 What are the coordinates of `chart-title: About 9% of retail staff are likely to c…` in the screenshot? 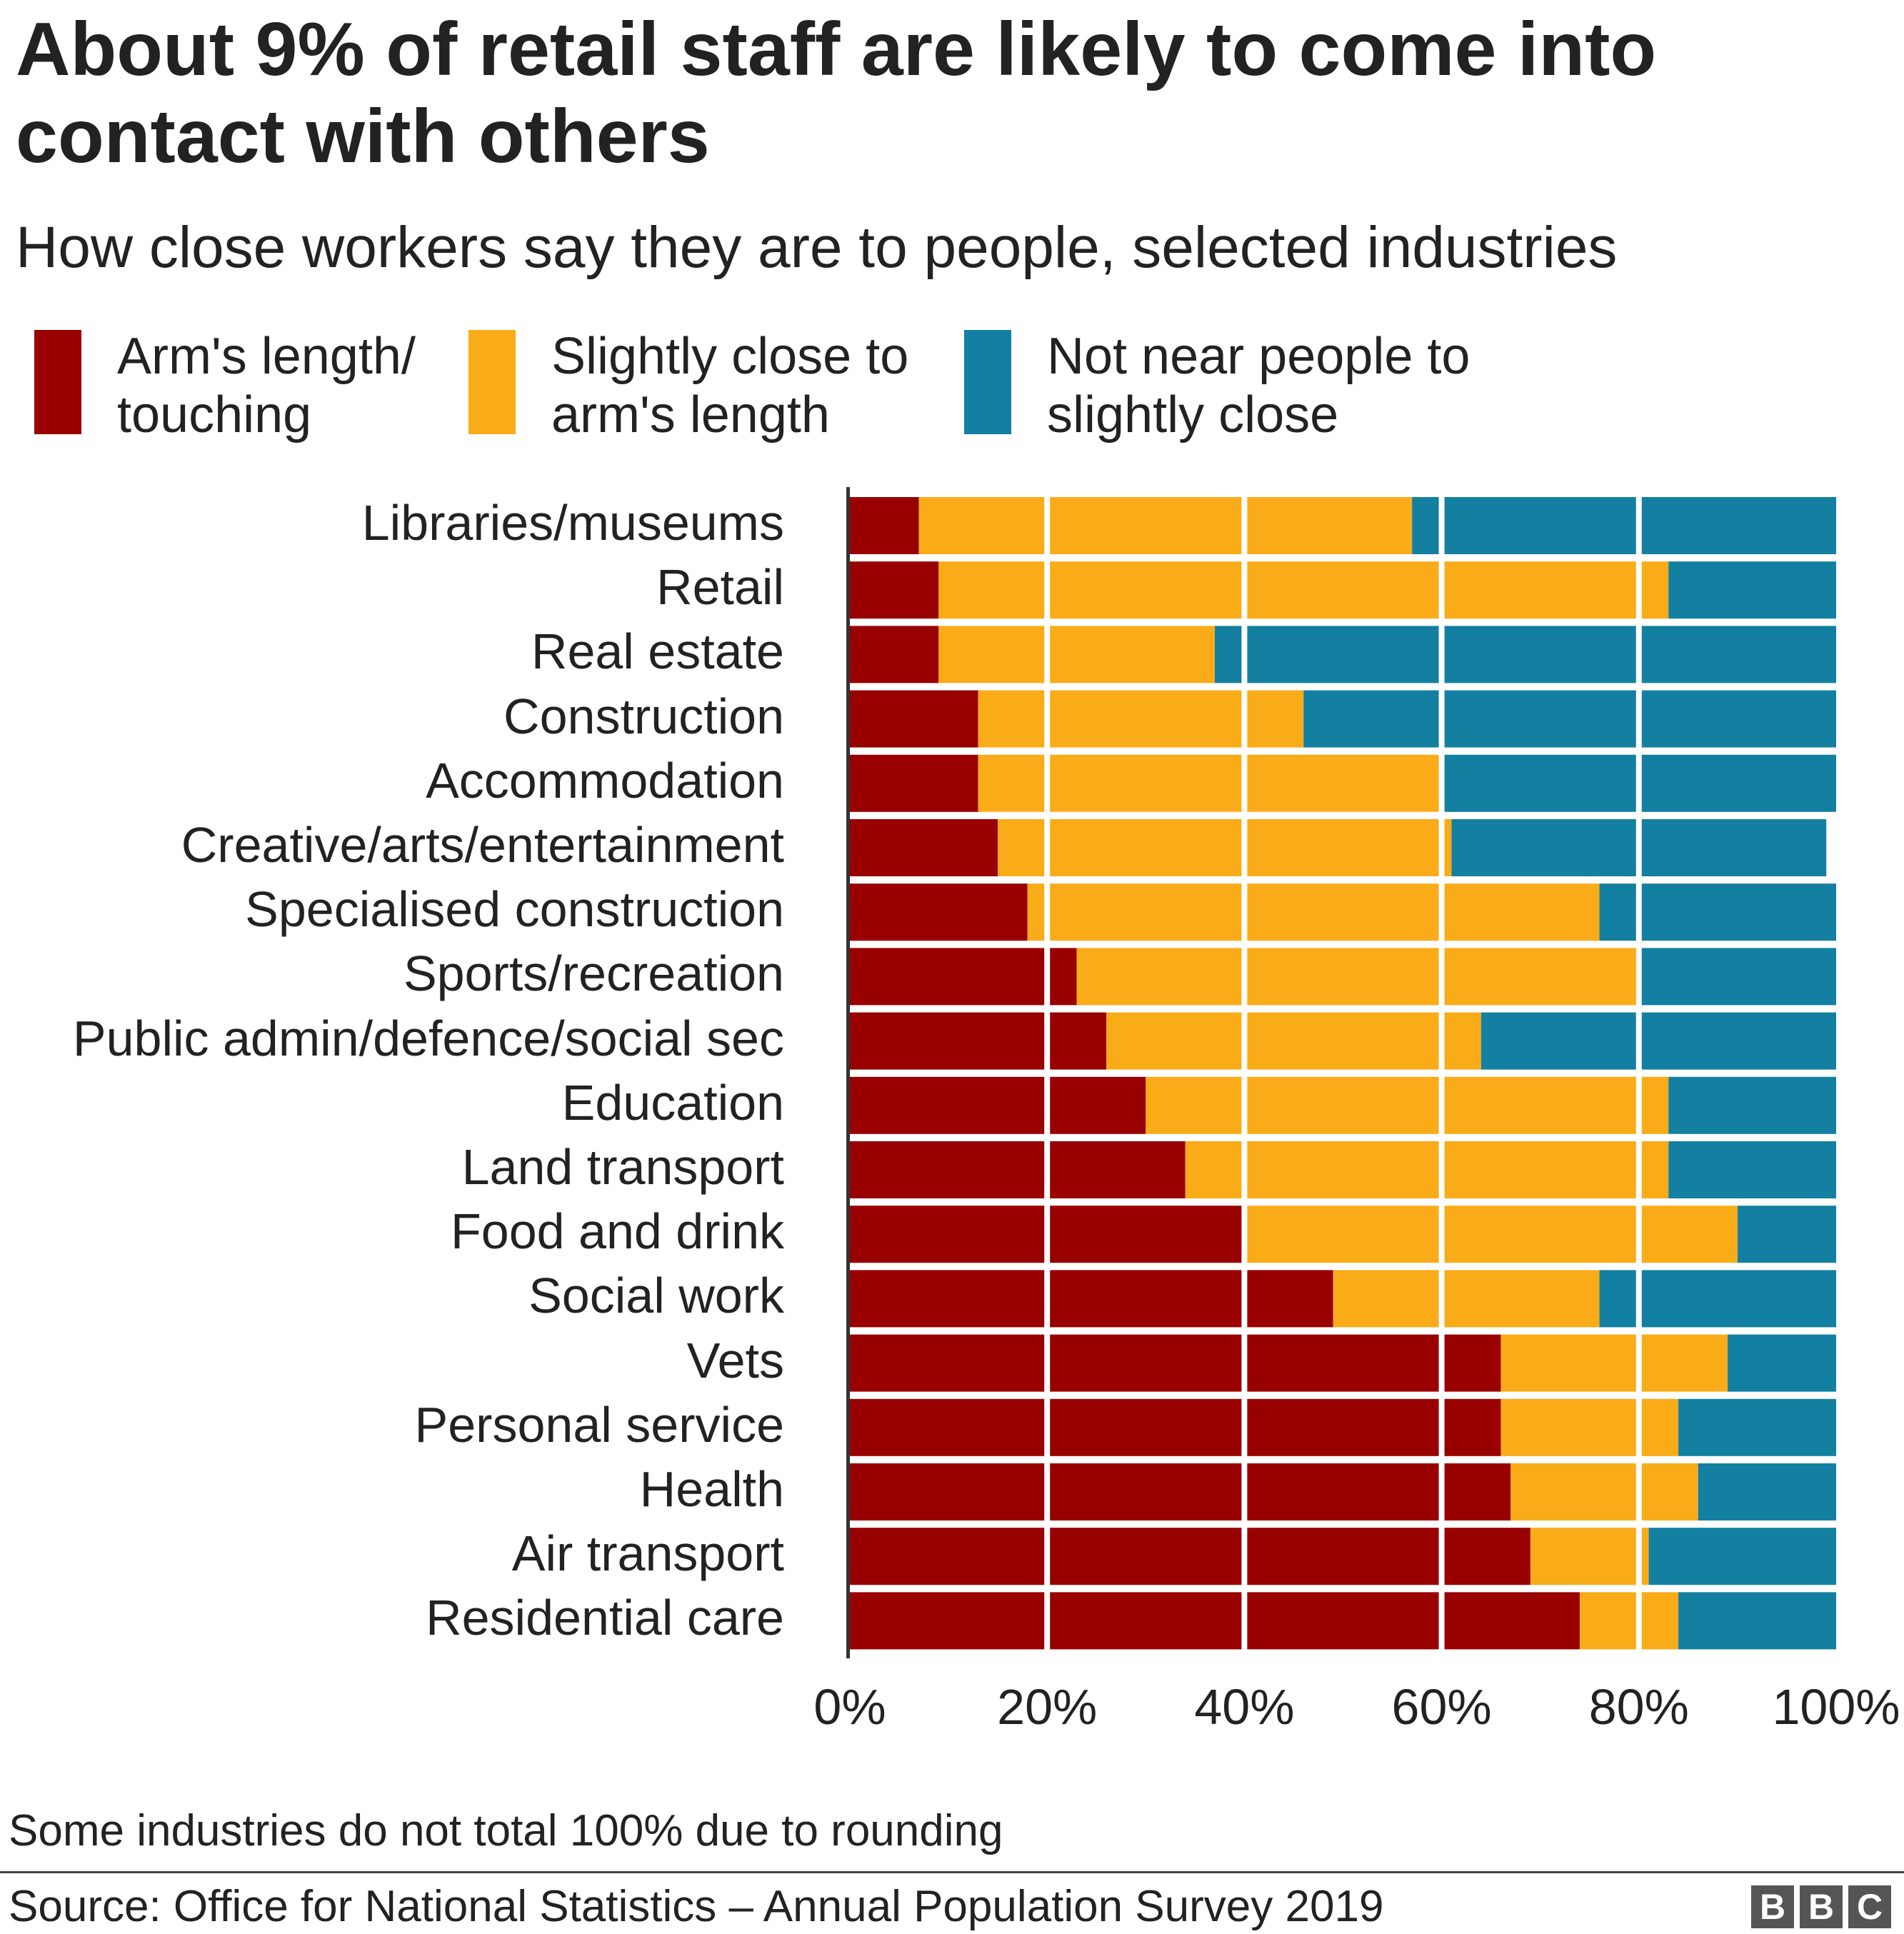 It's located at (836, 93).